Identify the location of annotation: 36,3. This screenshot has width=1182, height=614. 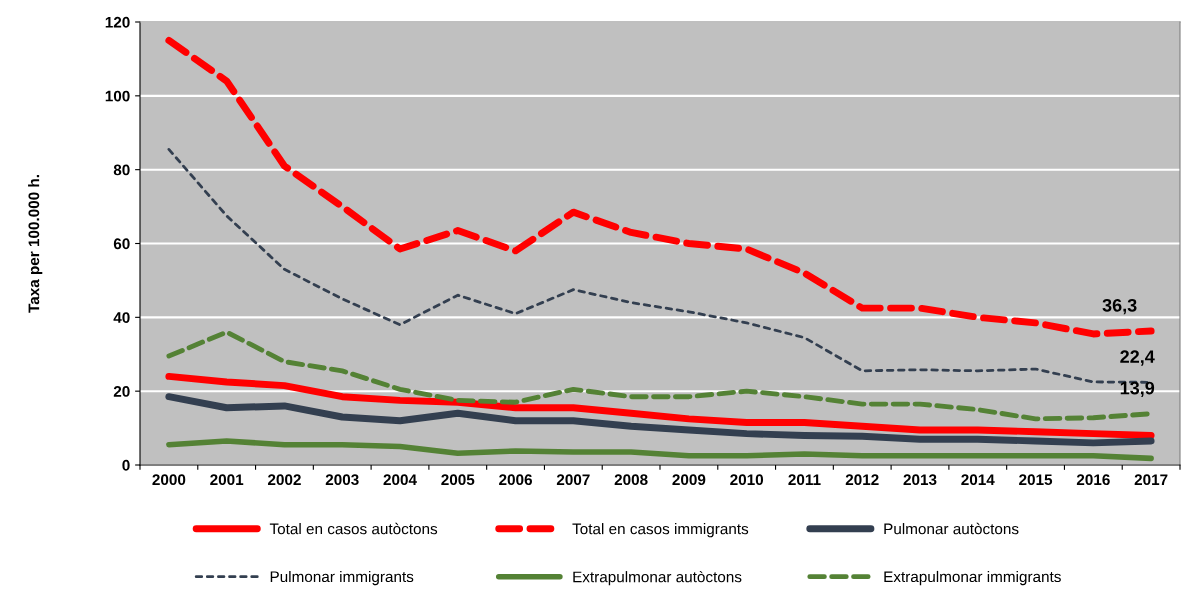
(1119, 306).